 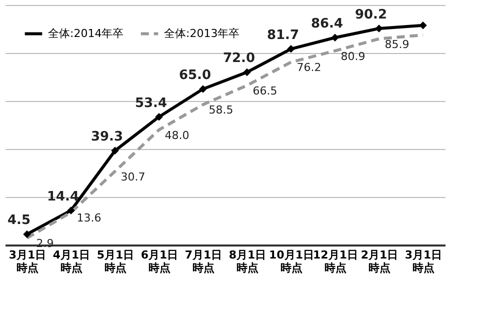 I want to click on x-tick-label: 8月1日時点, so click(x=247, y=261).